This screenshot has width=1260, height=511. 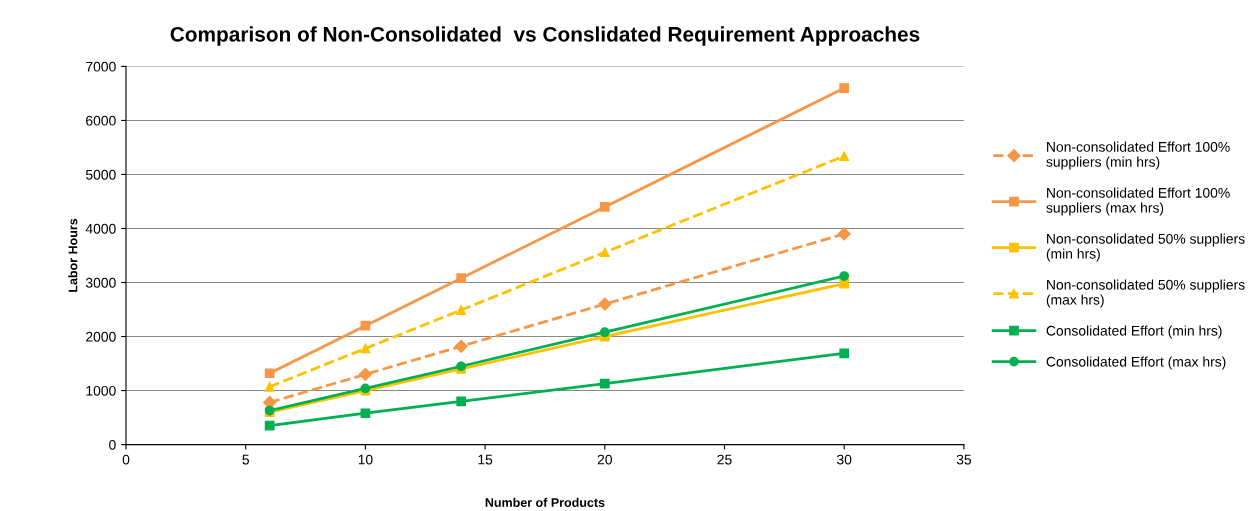 What do you see at coordinates (545, 36) in the screenshot?
I see `chart-title: Comparison of Non-Consolidated vs Conslidated Requirement Approaches` at bounding box center [545, 36].